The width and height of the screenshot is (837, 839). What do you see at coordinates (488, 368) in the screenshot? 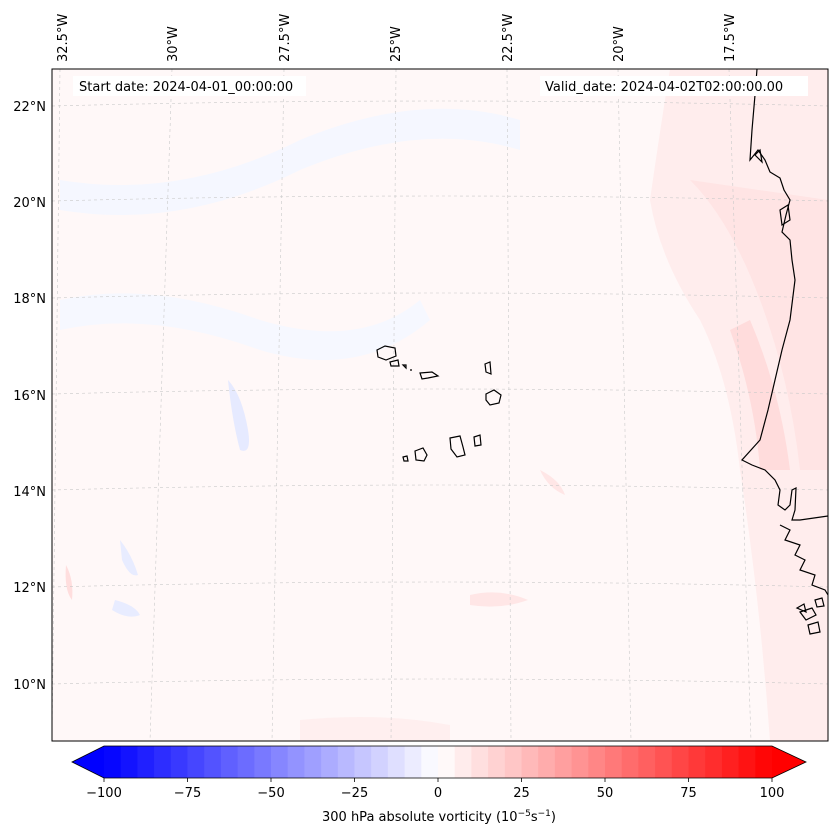
I see `island-sal` at bounding box center [488, 368].